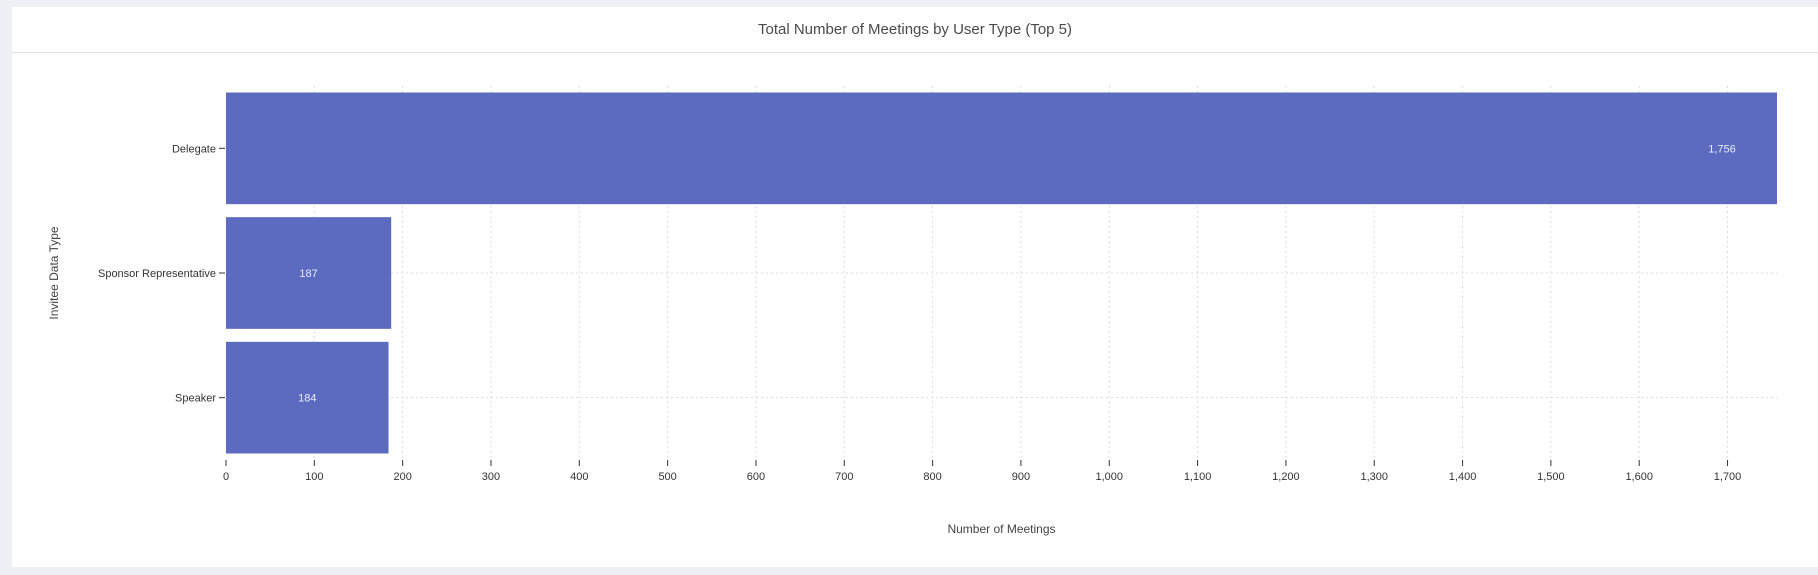  Describe the element at coordinates (226, 477) in the screenshot. I see `x-tick-label: 0` at that location.